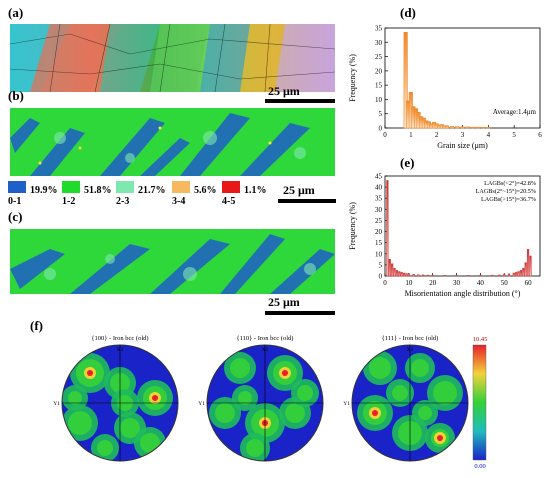 The width and height of the screenshot is (550, 478). Describe the element at coordinates (529, 283) in the screenshot. I see `x-tick-label: 60` at that location.